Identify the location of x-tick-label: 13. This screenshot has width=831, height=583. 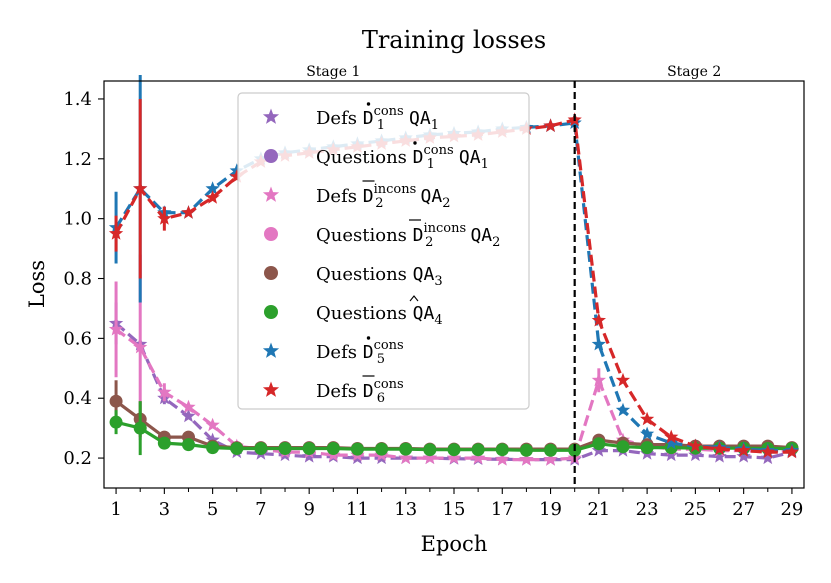
(405, 509).